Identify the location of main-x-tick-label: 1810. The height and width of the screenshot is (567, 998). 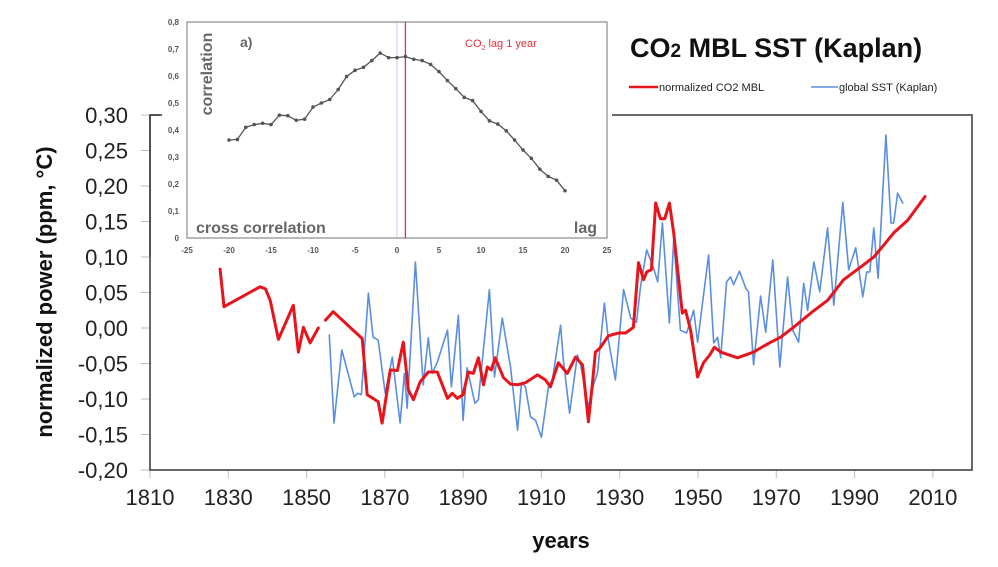
(150, 497).